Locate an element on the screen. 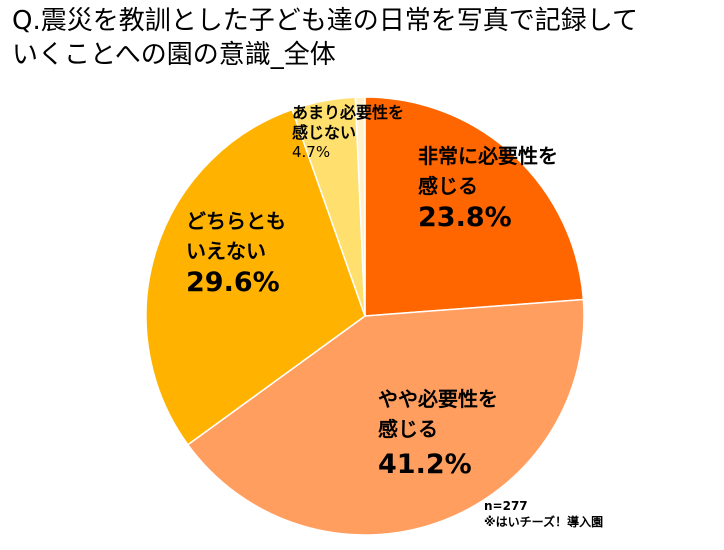  slice-value-not-very-necessary: 4.7% is located at coordinates (311, 152).